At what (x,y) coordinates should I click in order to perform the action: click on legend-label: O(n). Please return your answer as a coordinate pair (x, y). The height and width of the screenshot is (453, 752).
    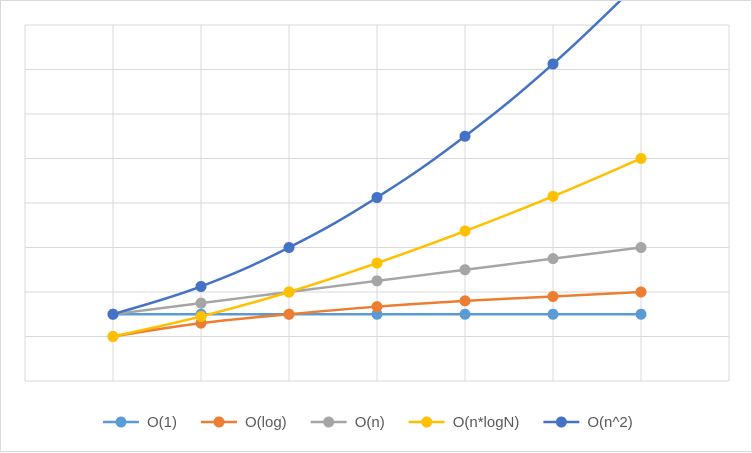
    Looking at the image, I should click on (370, 422).